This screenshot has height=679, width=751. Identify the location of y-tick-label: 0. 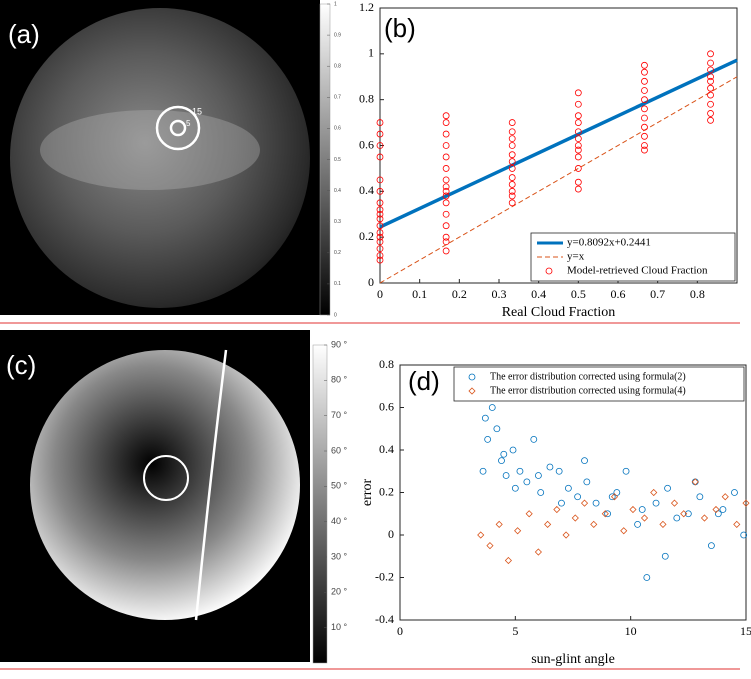
(371, 282).